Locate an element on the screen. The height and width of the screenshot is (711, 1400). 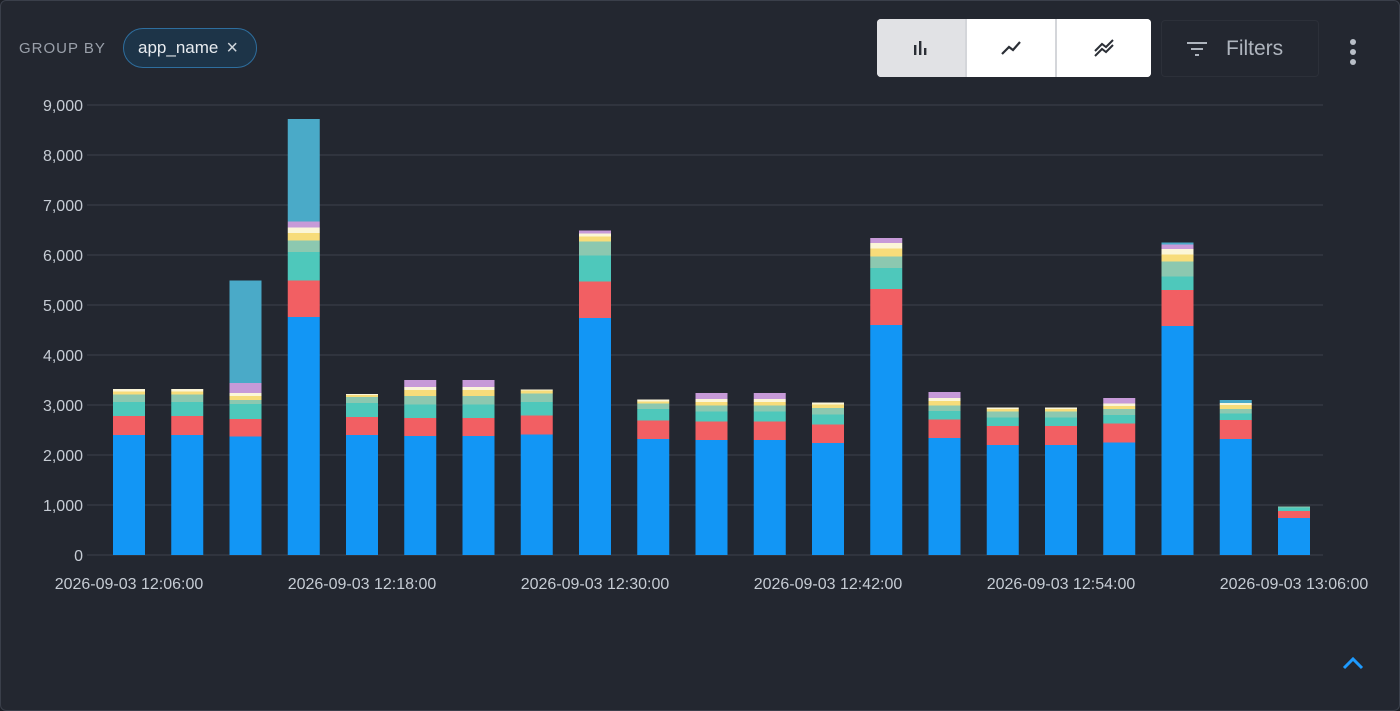
multi-line-chart-button is located at coordinates (1104, 48).